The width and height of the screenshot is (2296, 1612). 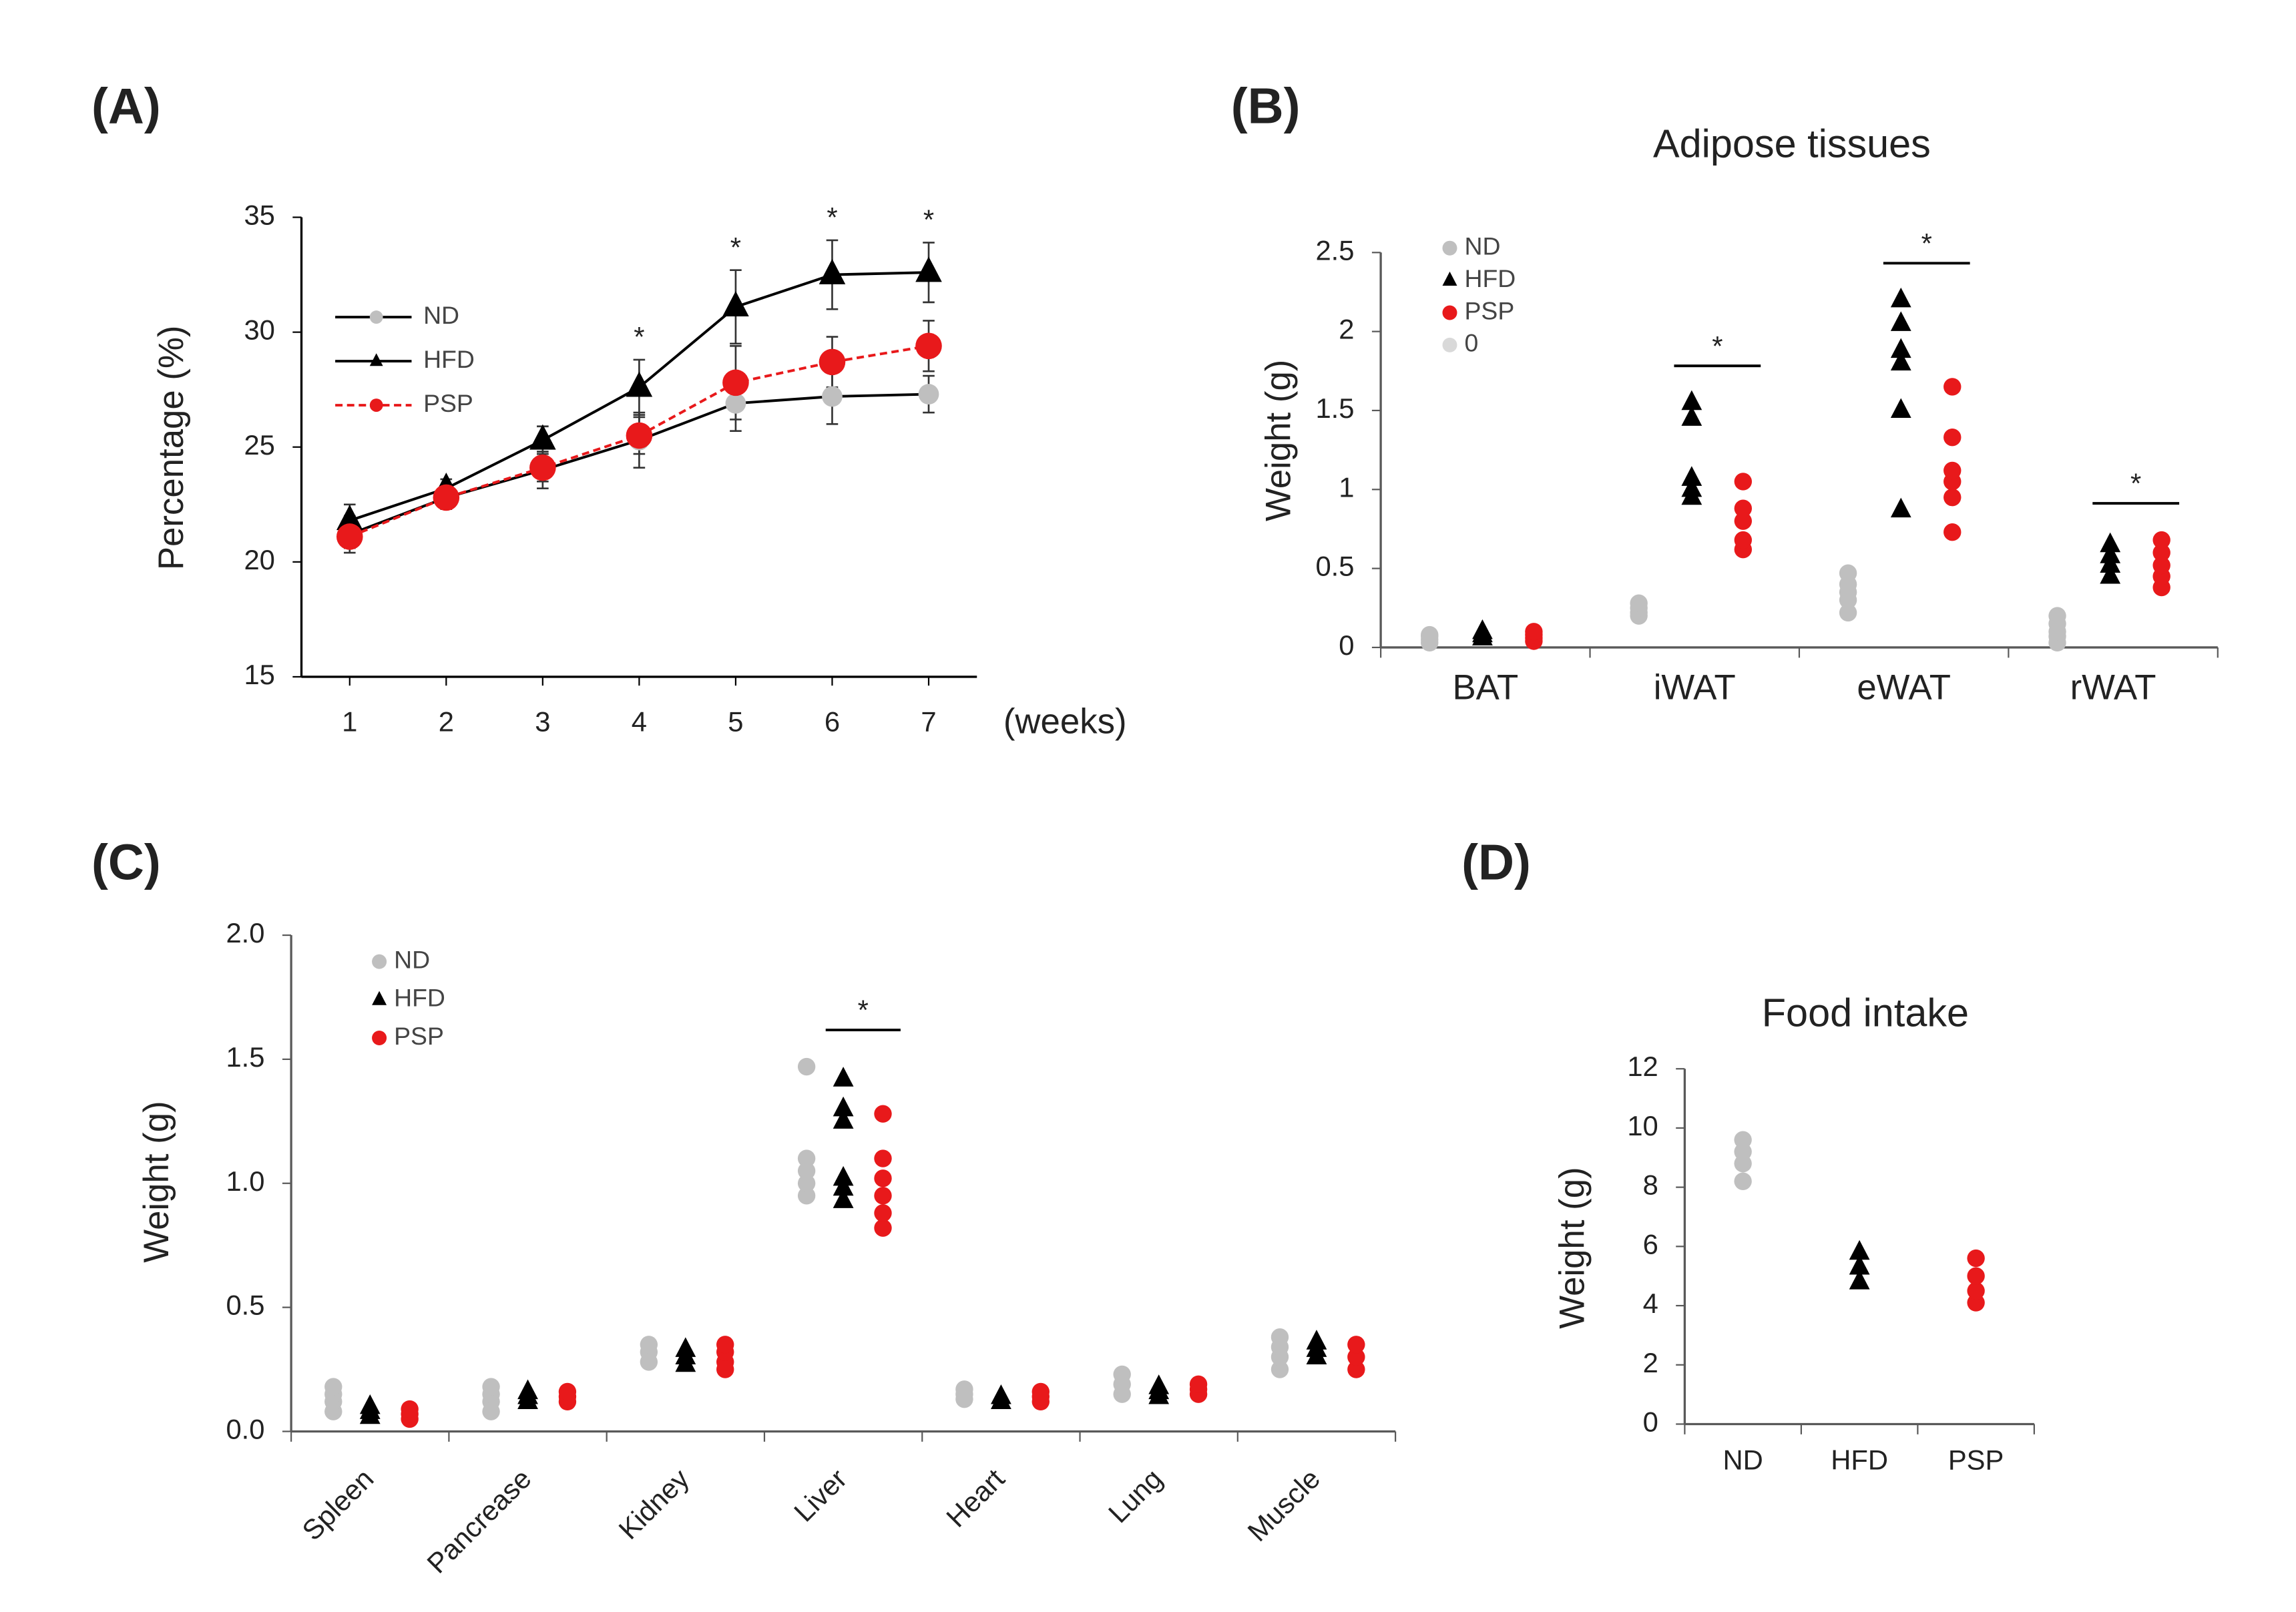 I want to click on x-tick-label: 6, so click(x=832, y=721).